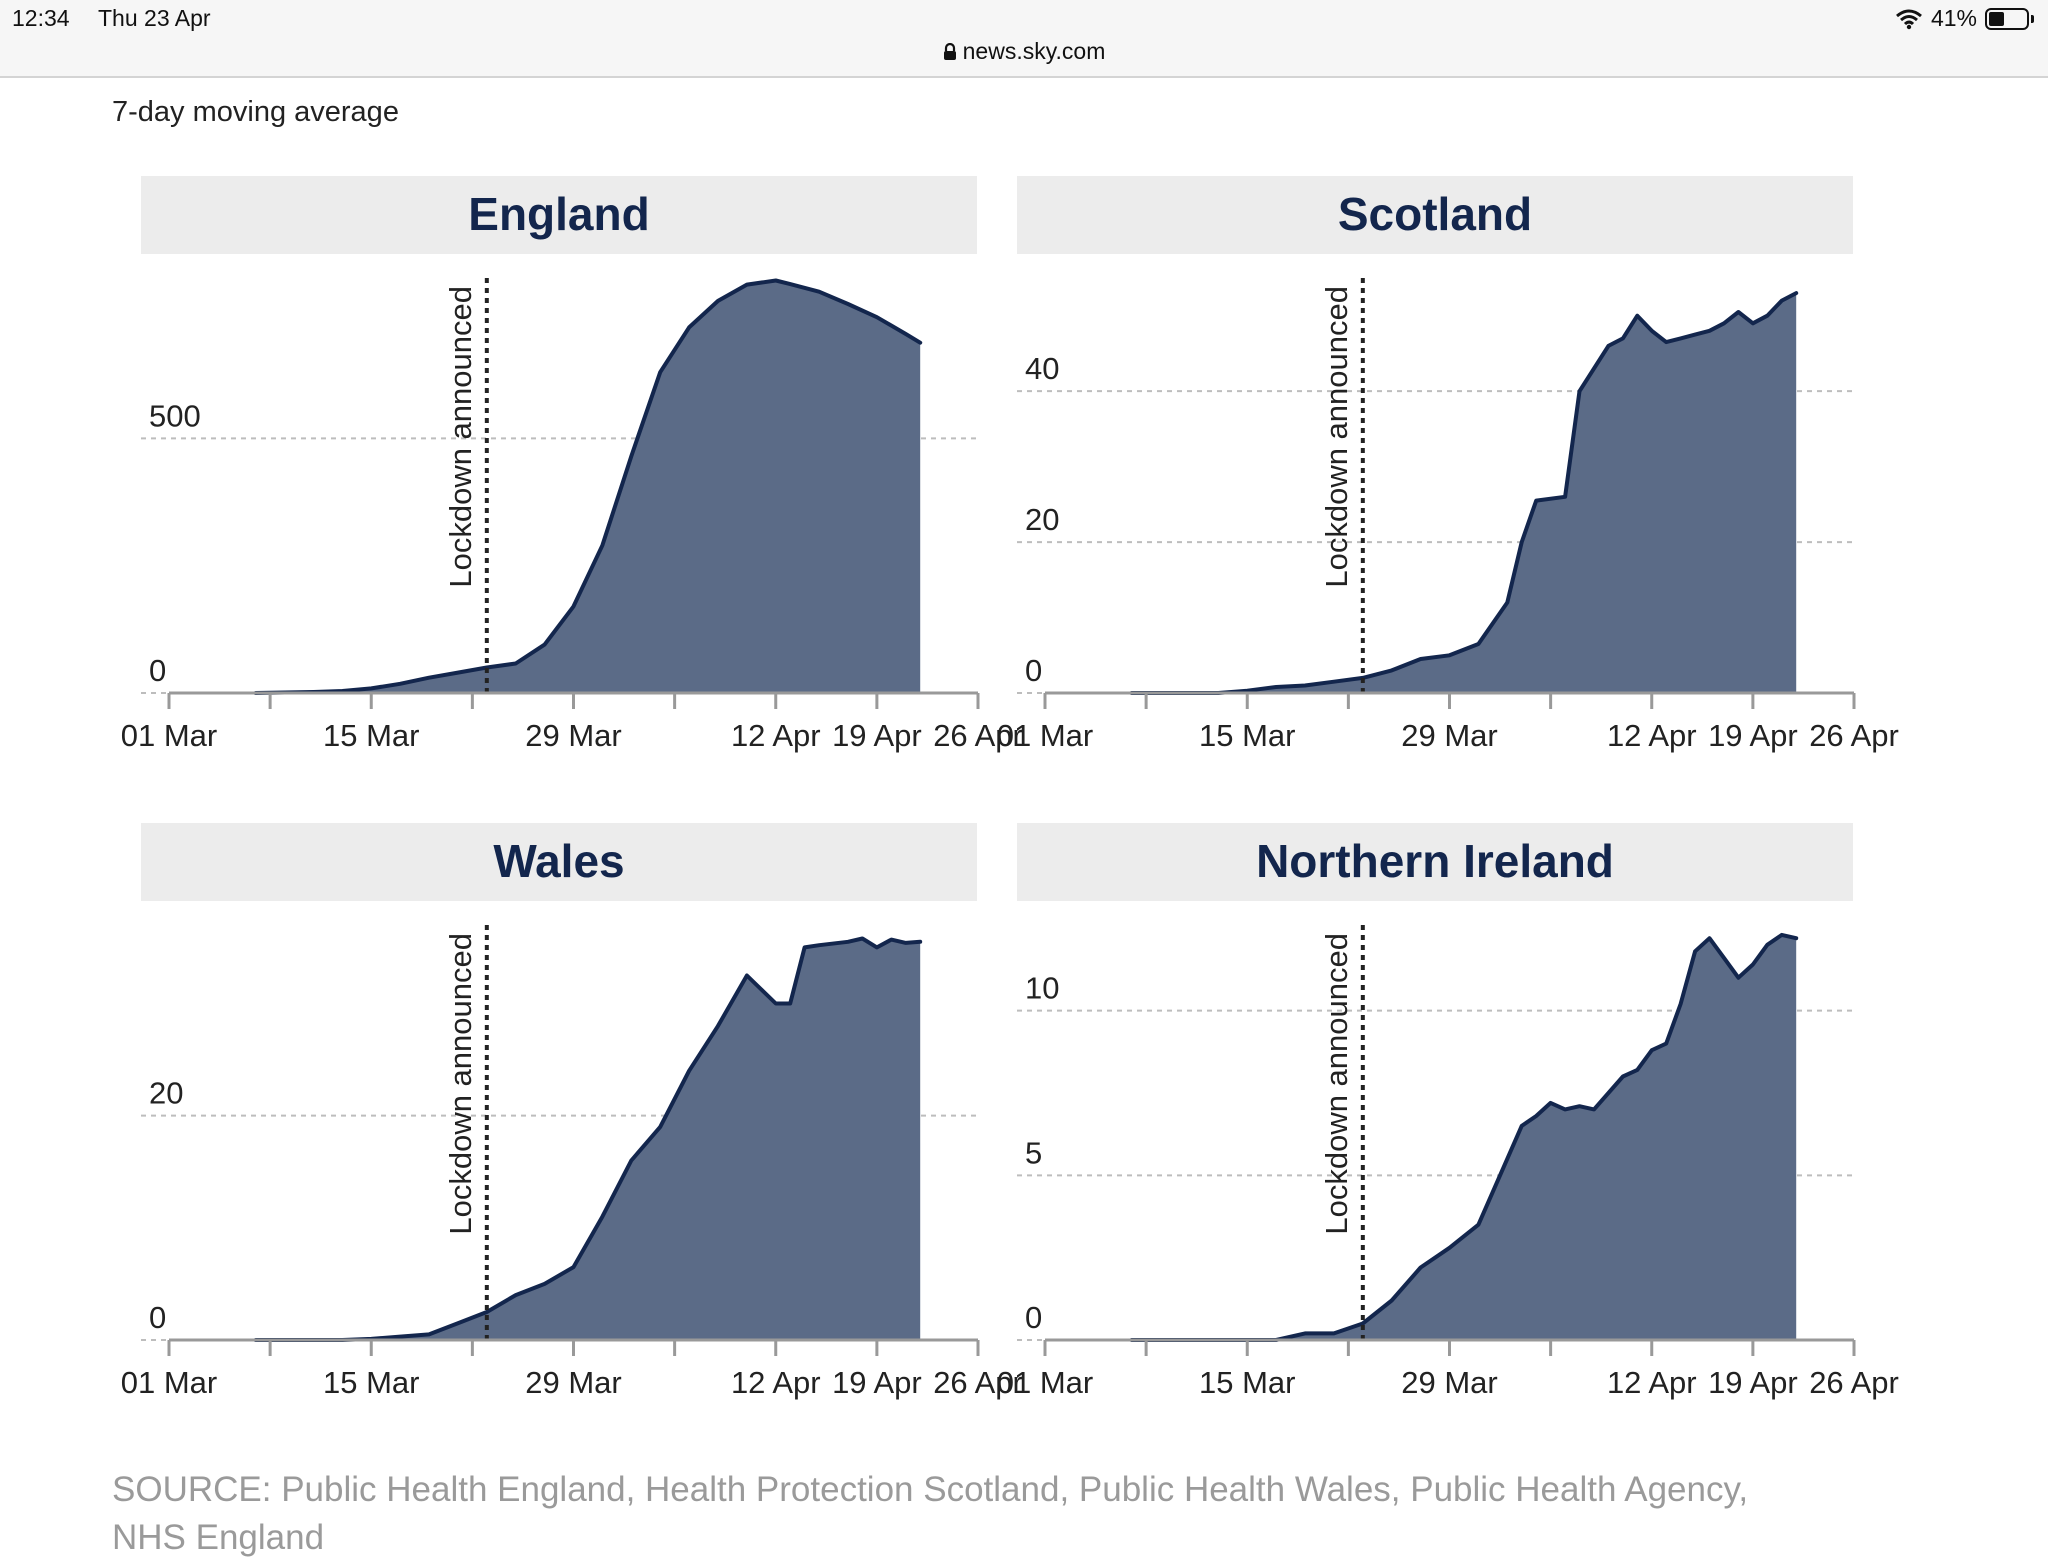 This screenshot has width=2048, height=1558. I want to click on x-tick-label-wales: 12 Apr, so click(776, 1382).